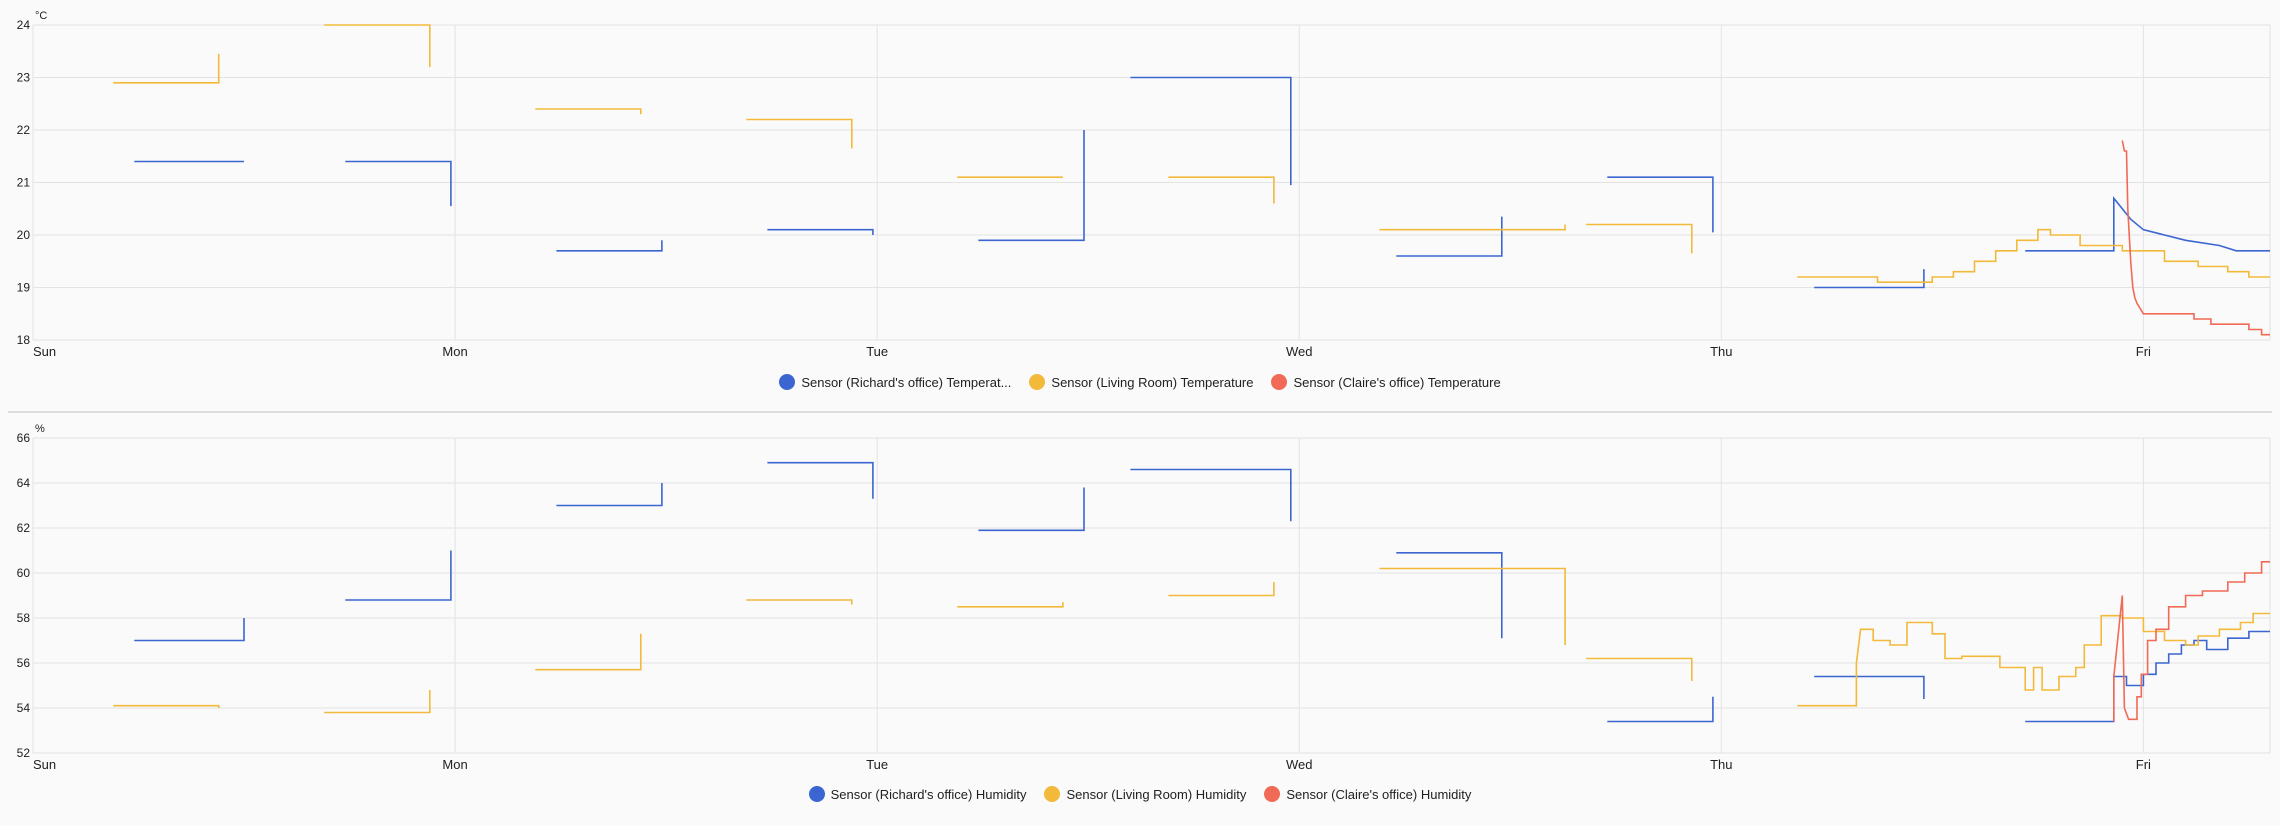 Image resolution: width=2280 pixels, height=826 pixels. Describe the element at coordinates (1140, 412) in the screenshot. I see `chart-divider` at that location.